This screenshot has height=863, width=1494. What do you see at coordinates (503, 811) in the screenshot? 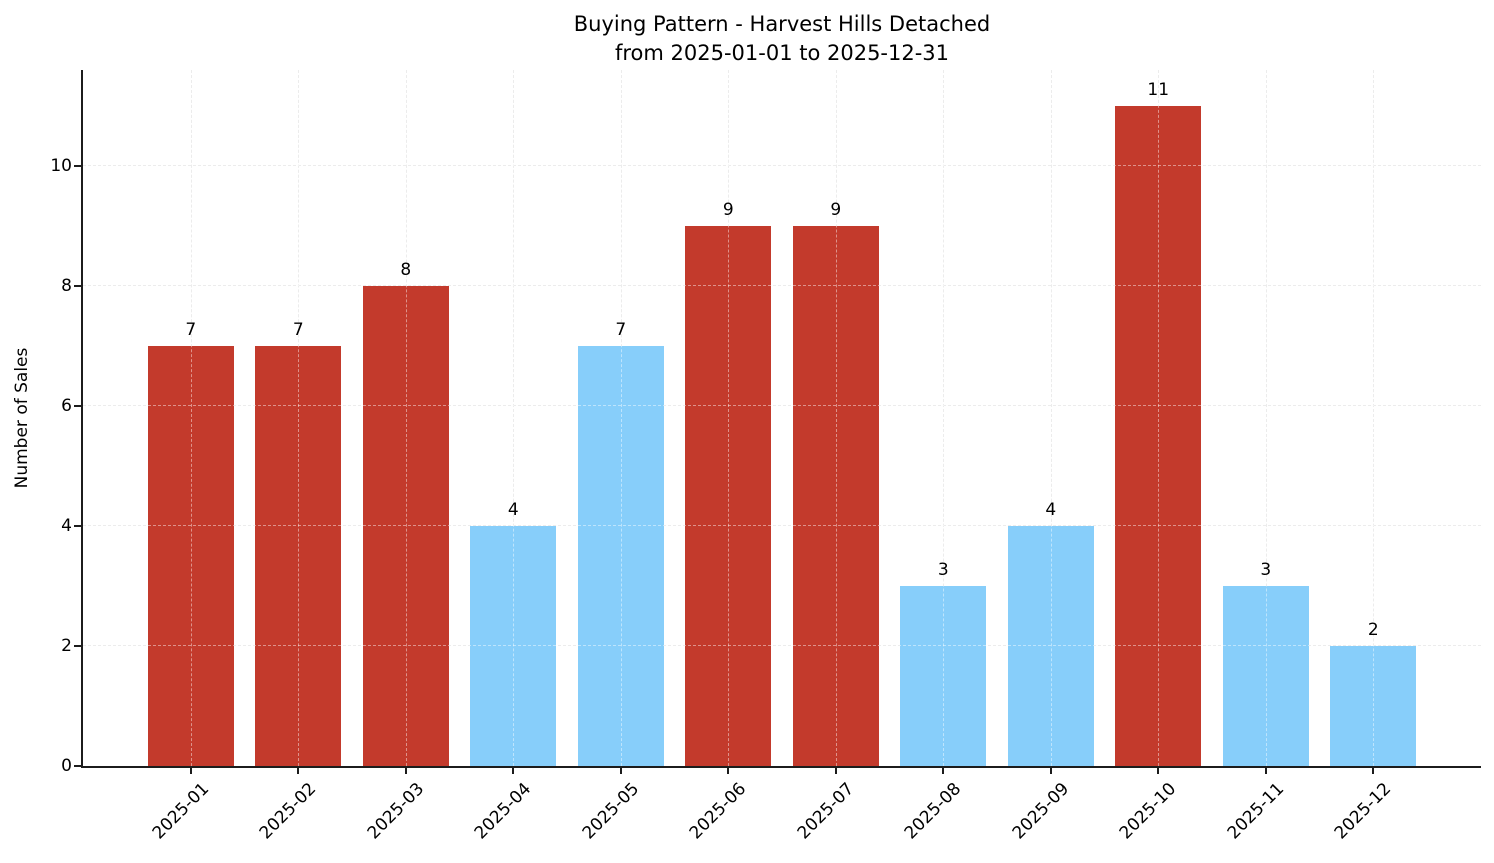
I see `x-tick-label-text: 2025-04` at bounding box center [503, 811].